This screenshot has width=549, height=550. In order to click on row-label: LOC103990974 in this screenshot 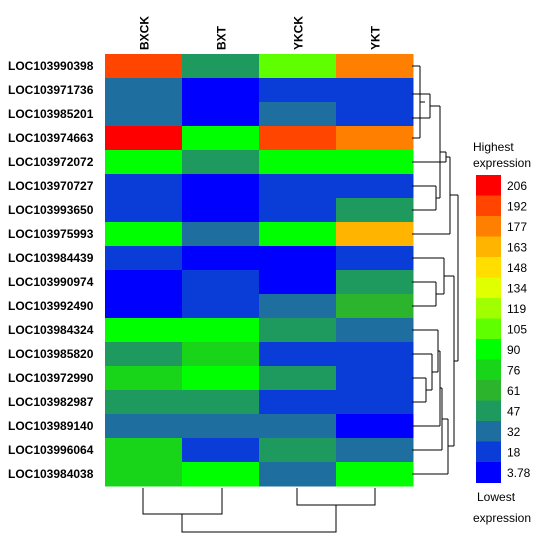, I will do `click(51, 282)`.